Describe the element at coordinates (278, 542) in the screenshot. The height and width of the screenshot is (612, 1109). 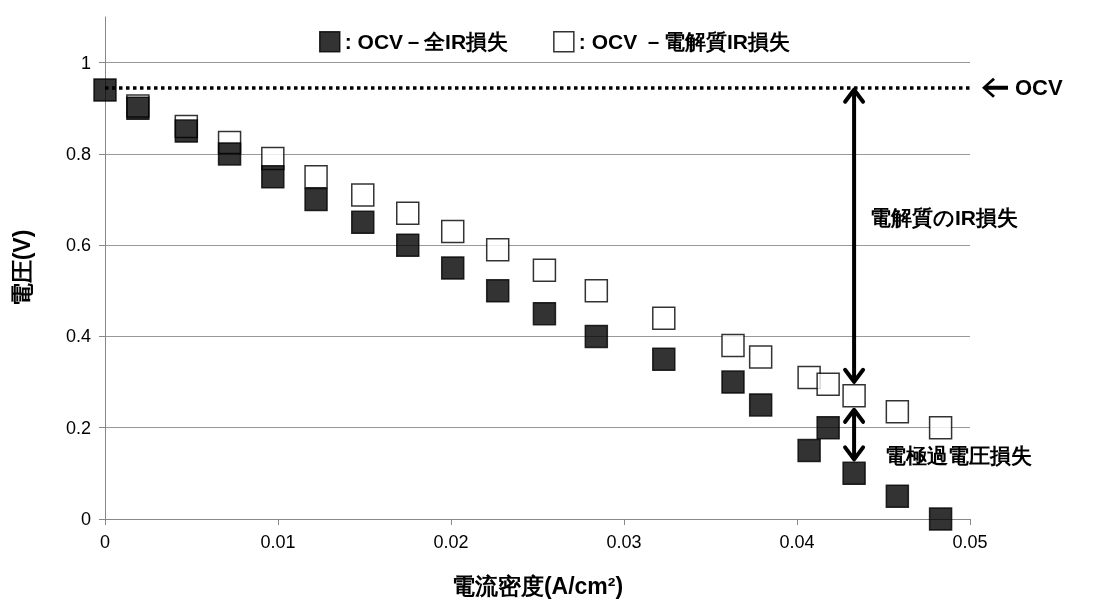
I see `x-tick-label: 0.01` at that location.